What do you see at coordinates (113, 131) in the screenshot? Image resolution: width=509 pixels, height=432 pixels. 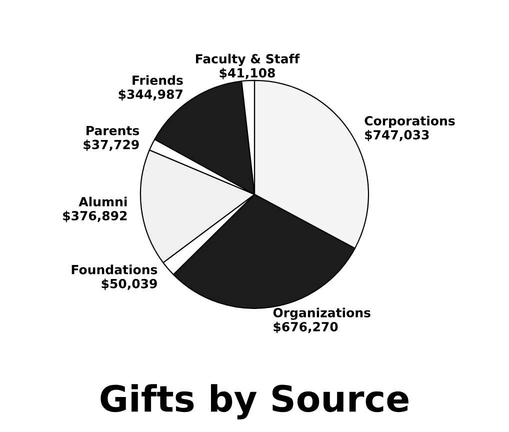 I see `slice-label: Parents` at bounding box center [113, 131].